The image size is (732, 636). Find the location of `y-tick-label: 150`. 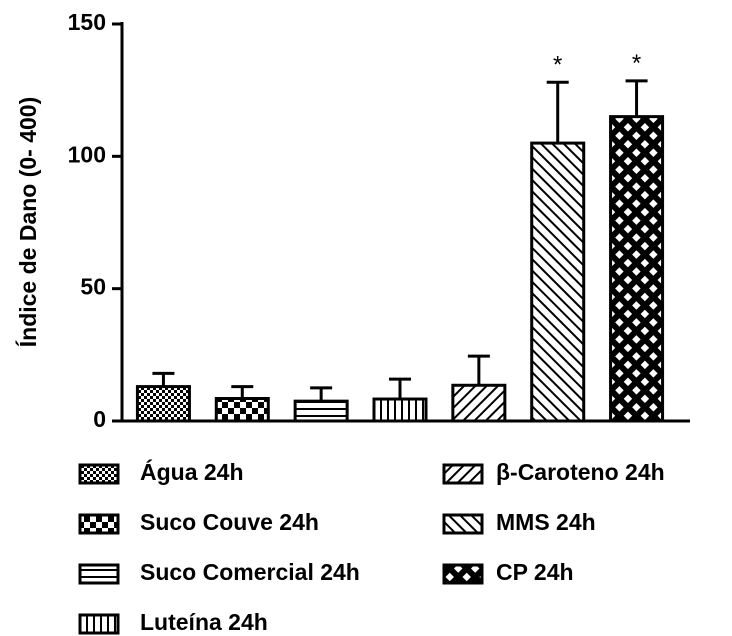

y-tick-label: 150 is located at coordinates (87, 22).